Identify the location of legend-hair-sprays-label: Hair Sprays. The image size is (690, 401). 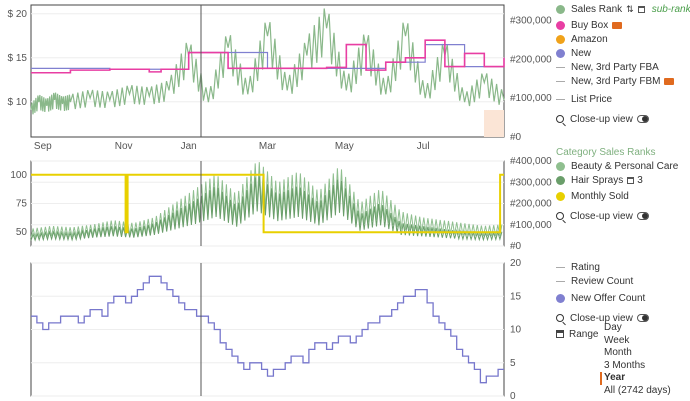
(597, 180).